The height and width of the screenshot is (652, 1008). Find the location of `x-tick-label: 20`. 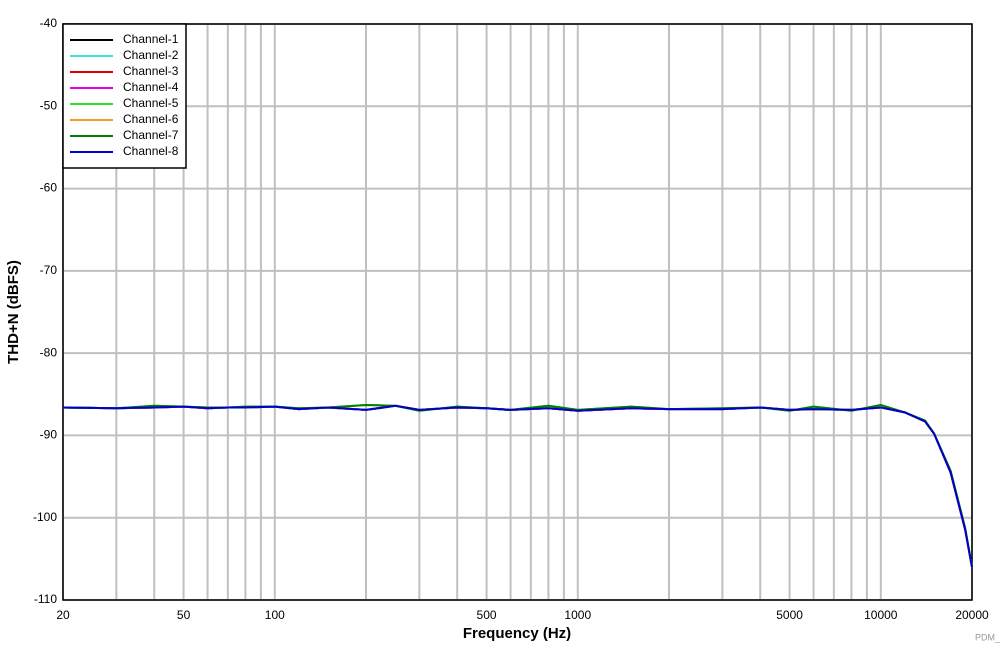

x-tick-label: 20 is located at coordinates (63, 615).